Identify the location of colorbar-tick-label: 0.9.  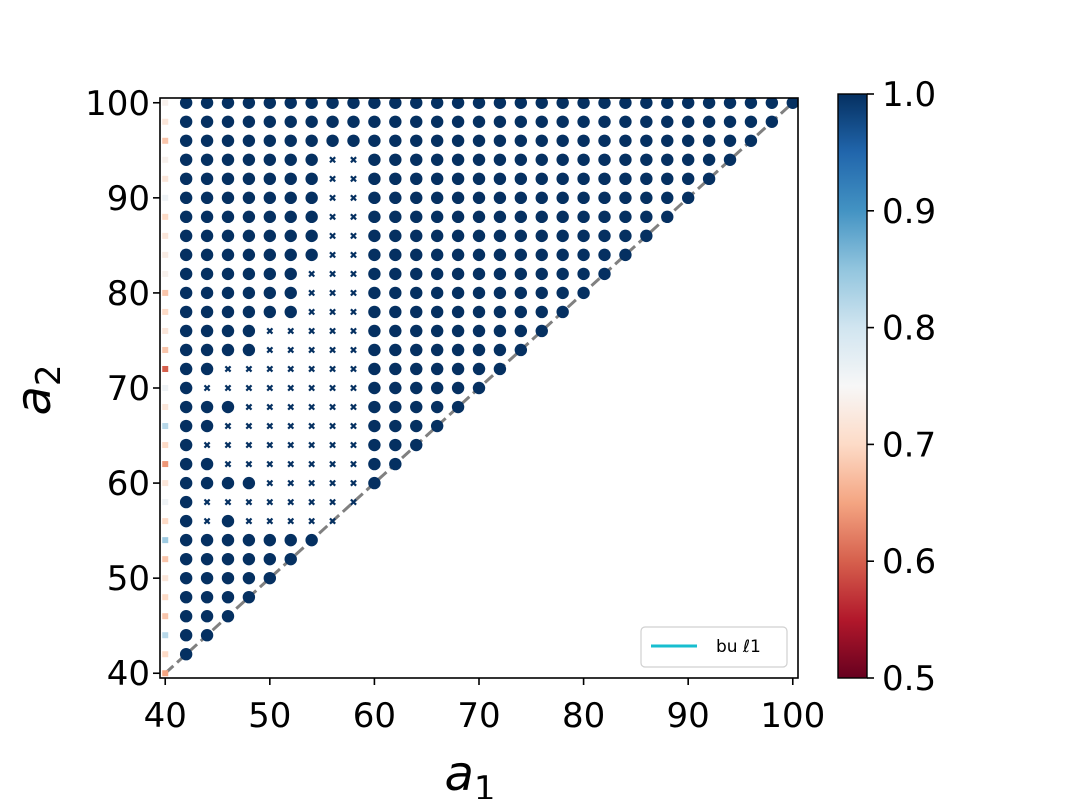
(909, 212).